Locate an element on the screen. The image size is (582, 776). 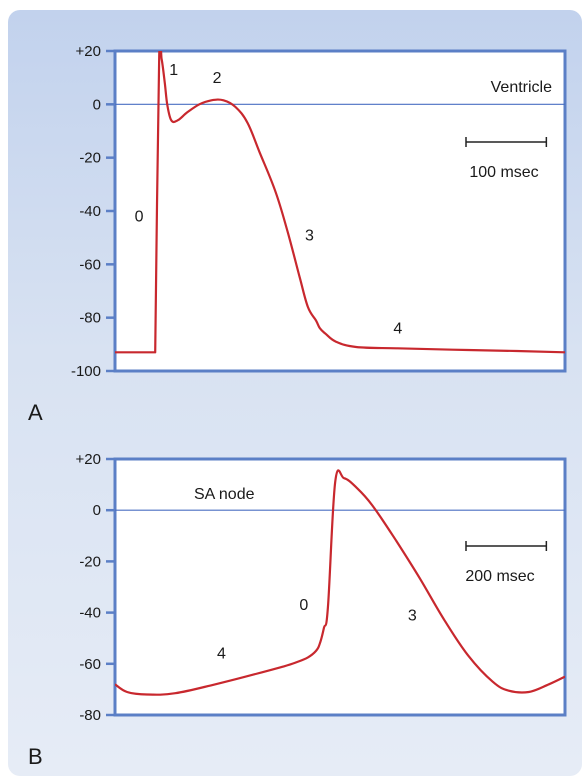
panel-b-ytick-label: -40 is located at coordinates (90, 613).